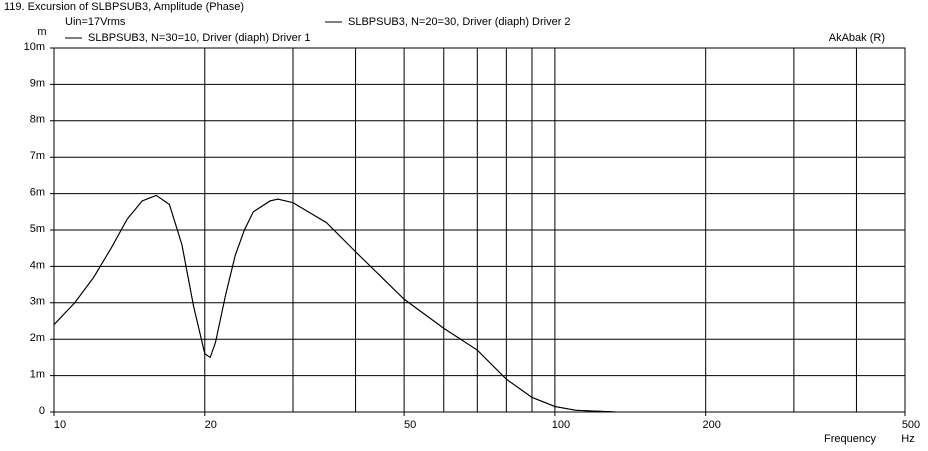 The width and height of the screenshot is (928, 451). Describe the element at coordinates (857, 38) in the screenshot. I see `annotation: AkAbak (R)` at that location.